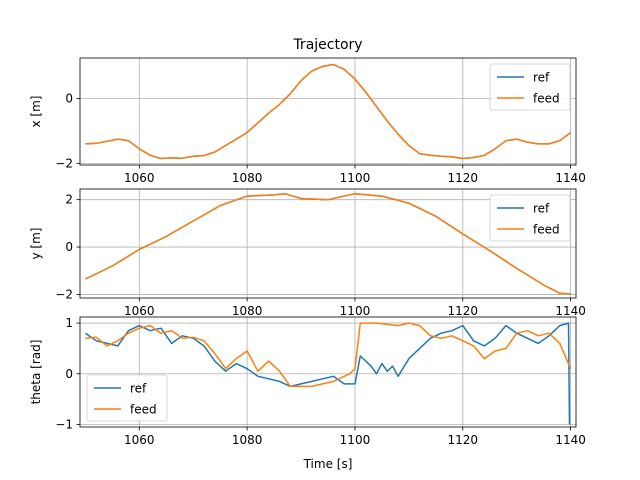  Describe the element at coordinates (327, 45) in the screenshot. I see `figure-title: Trajectory` at that location.